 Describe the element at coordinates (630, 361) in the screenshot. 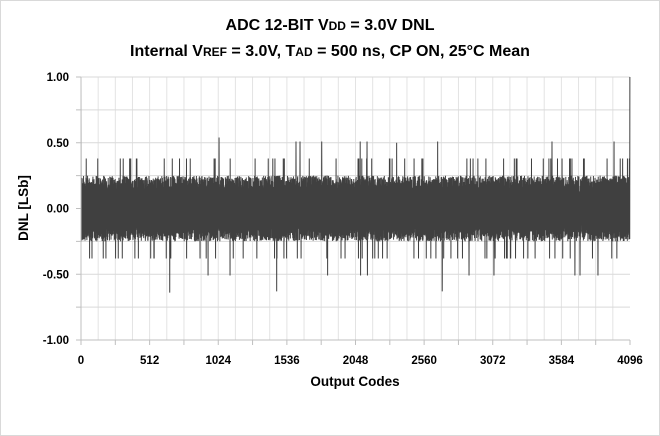

I see `x-tick-label: 4096` at that location.